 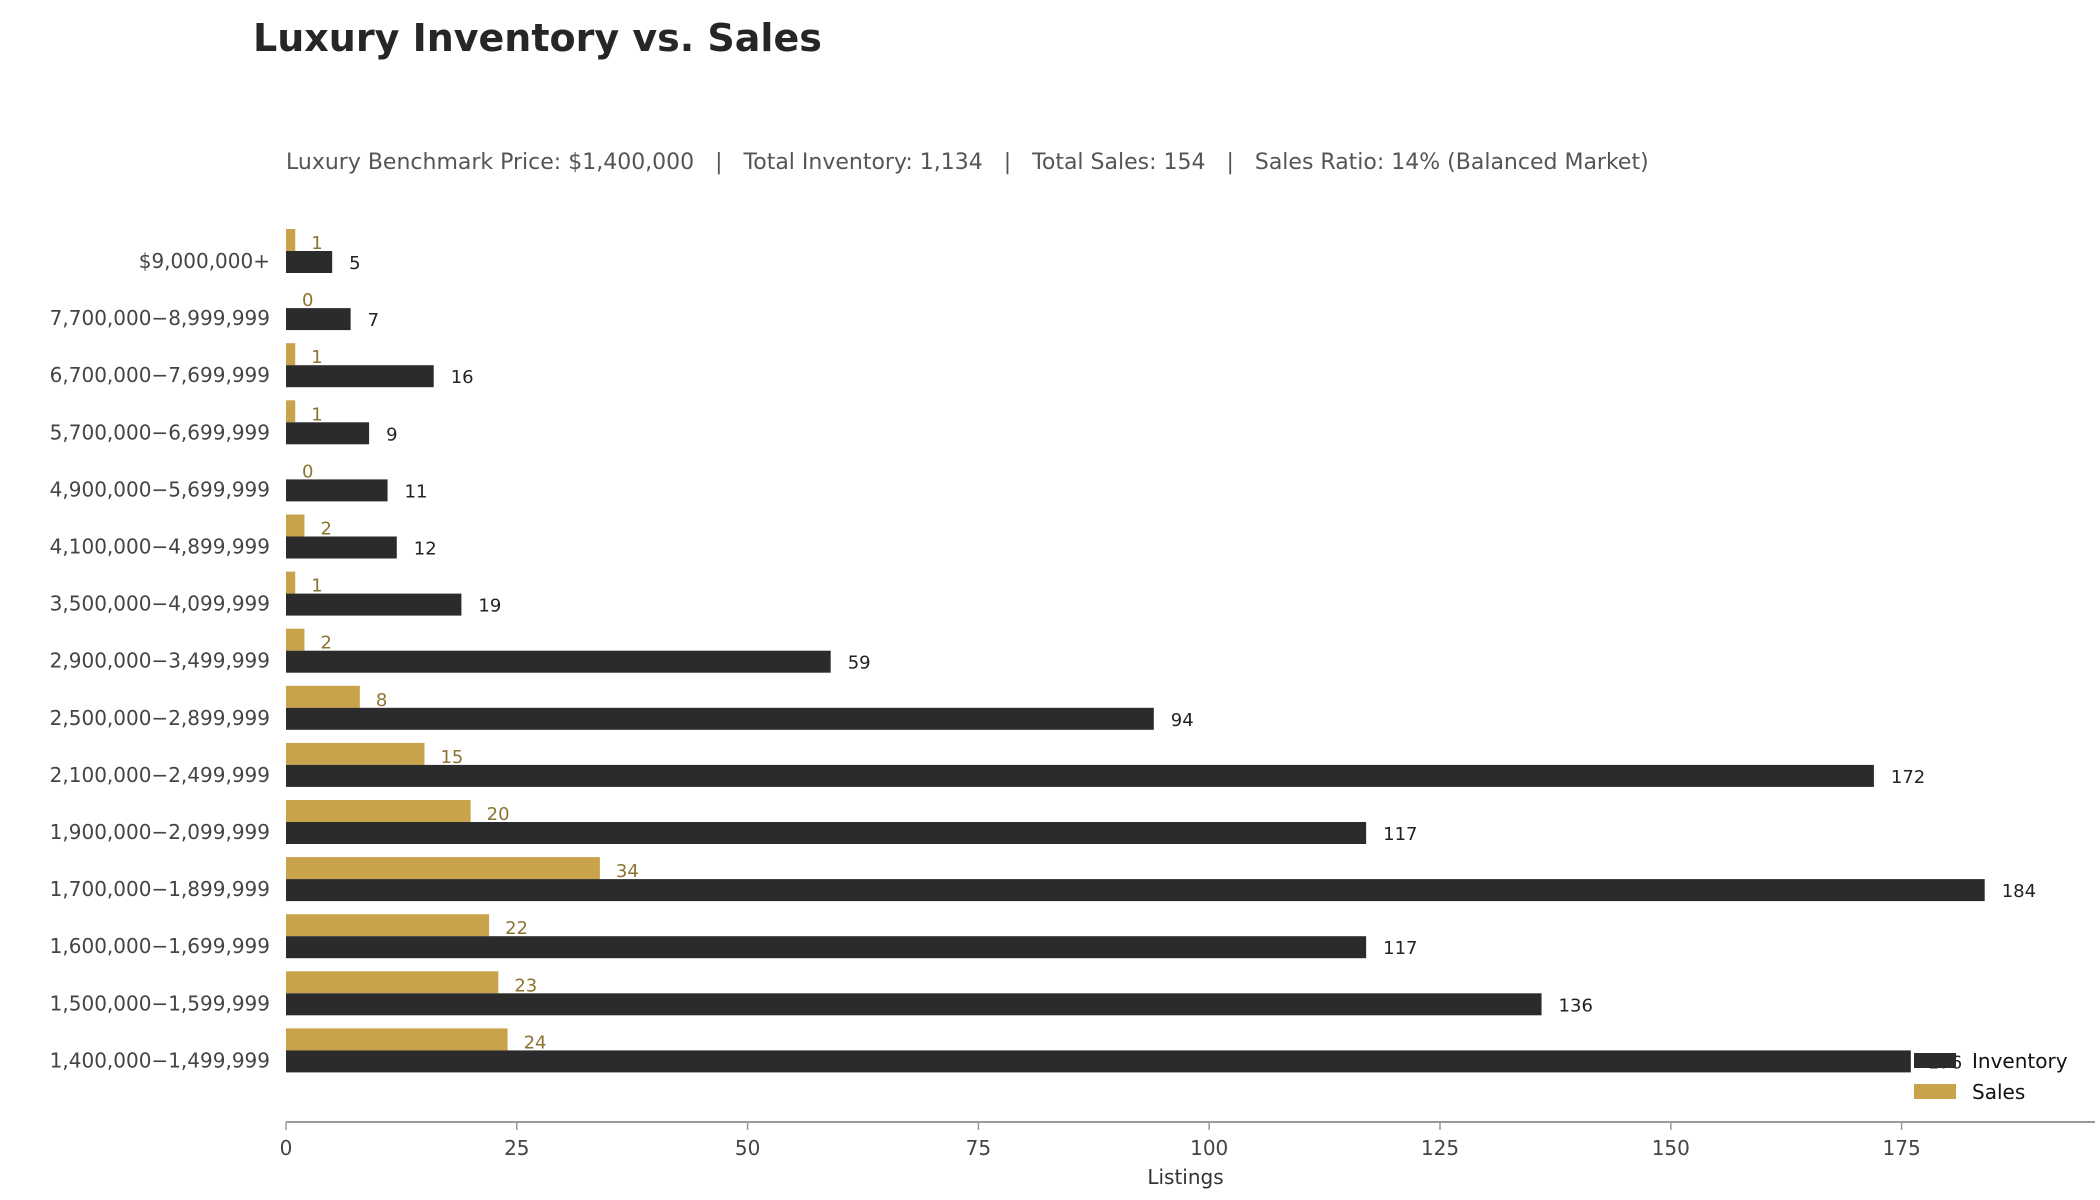 What do you see at coordinates (286, 1148) in the screenshot?
I see `x-tick-label: 0` at bounding box center [286, 1148].